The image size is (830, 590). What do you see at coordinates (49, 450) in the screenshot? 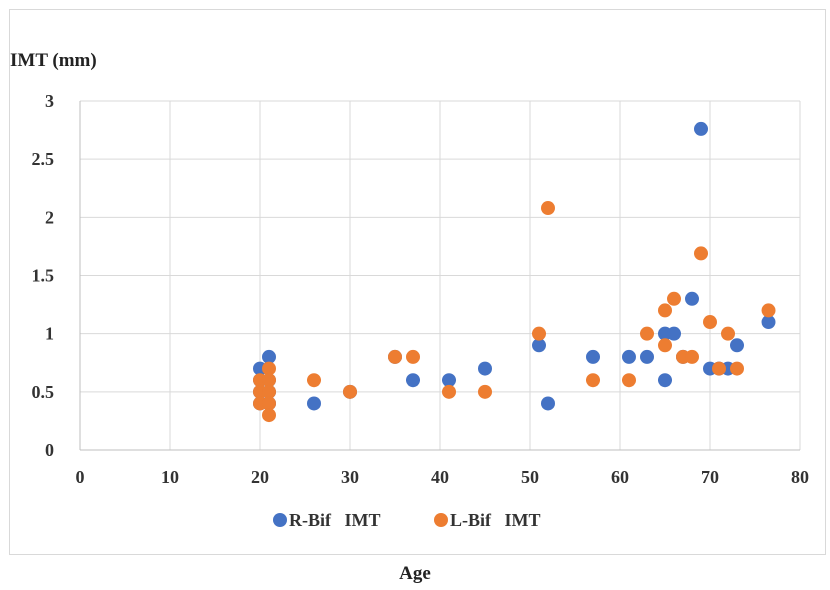
I see `y-tick-label: 0` at bounding box center [49, 450].